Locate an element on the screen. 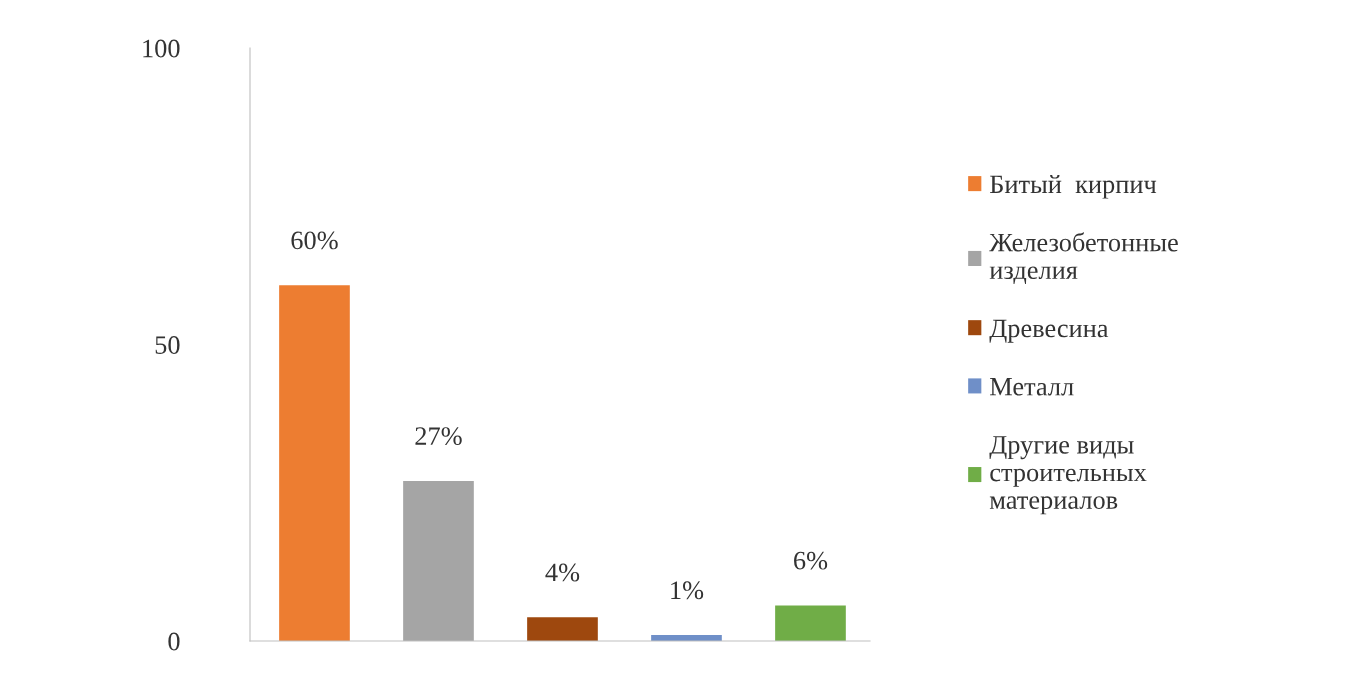 The width and height of the screenshot is (1366, 699). data-label: 60% is located at coordinates (314, 240).